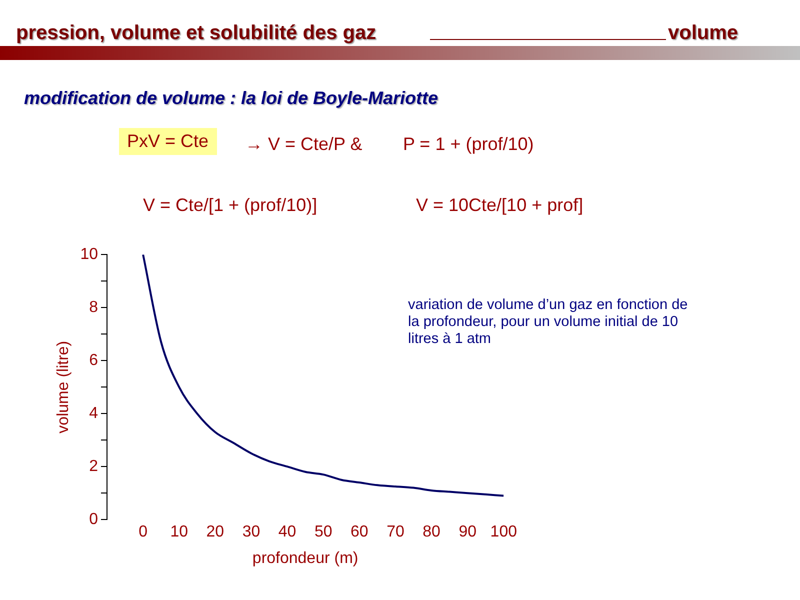 This screenshot has height=600, width=800. I want to click on x-tick-label: 30, so click(251, 532).